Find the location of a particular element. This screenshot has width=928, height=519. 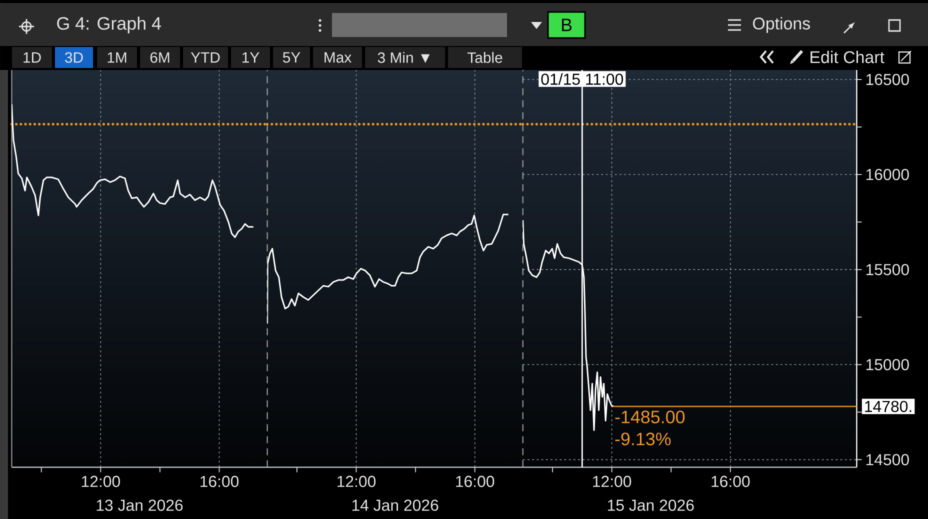

y-tick-label: 16500 is located at coordinates (887, 80).